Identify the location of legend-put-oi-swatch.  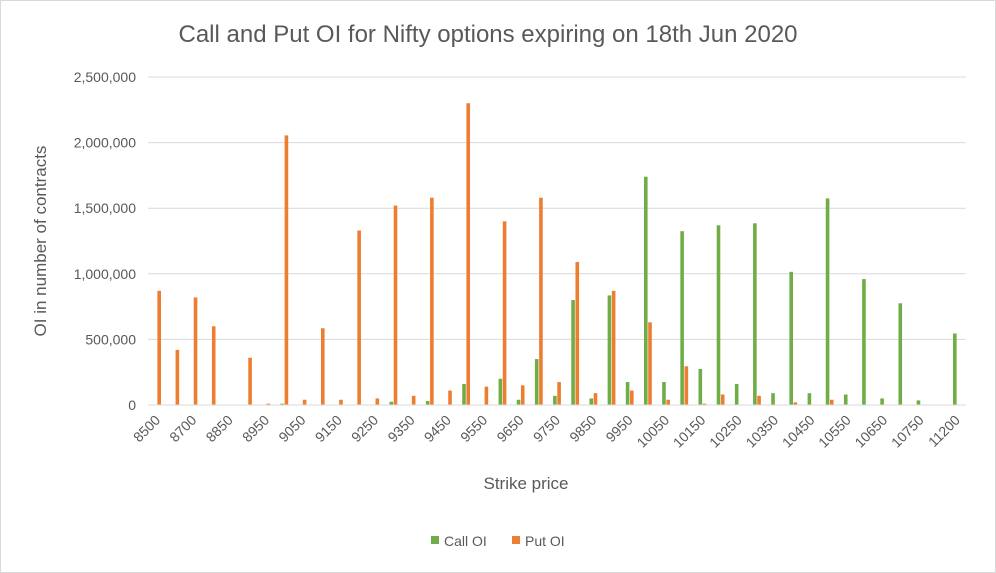
(516, 540).